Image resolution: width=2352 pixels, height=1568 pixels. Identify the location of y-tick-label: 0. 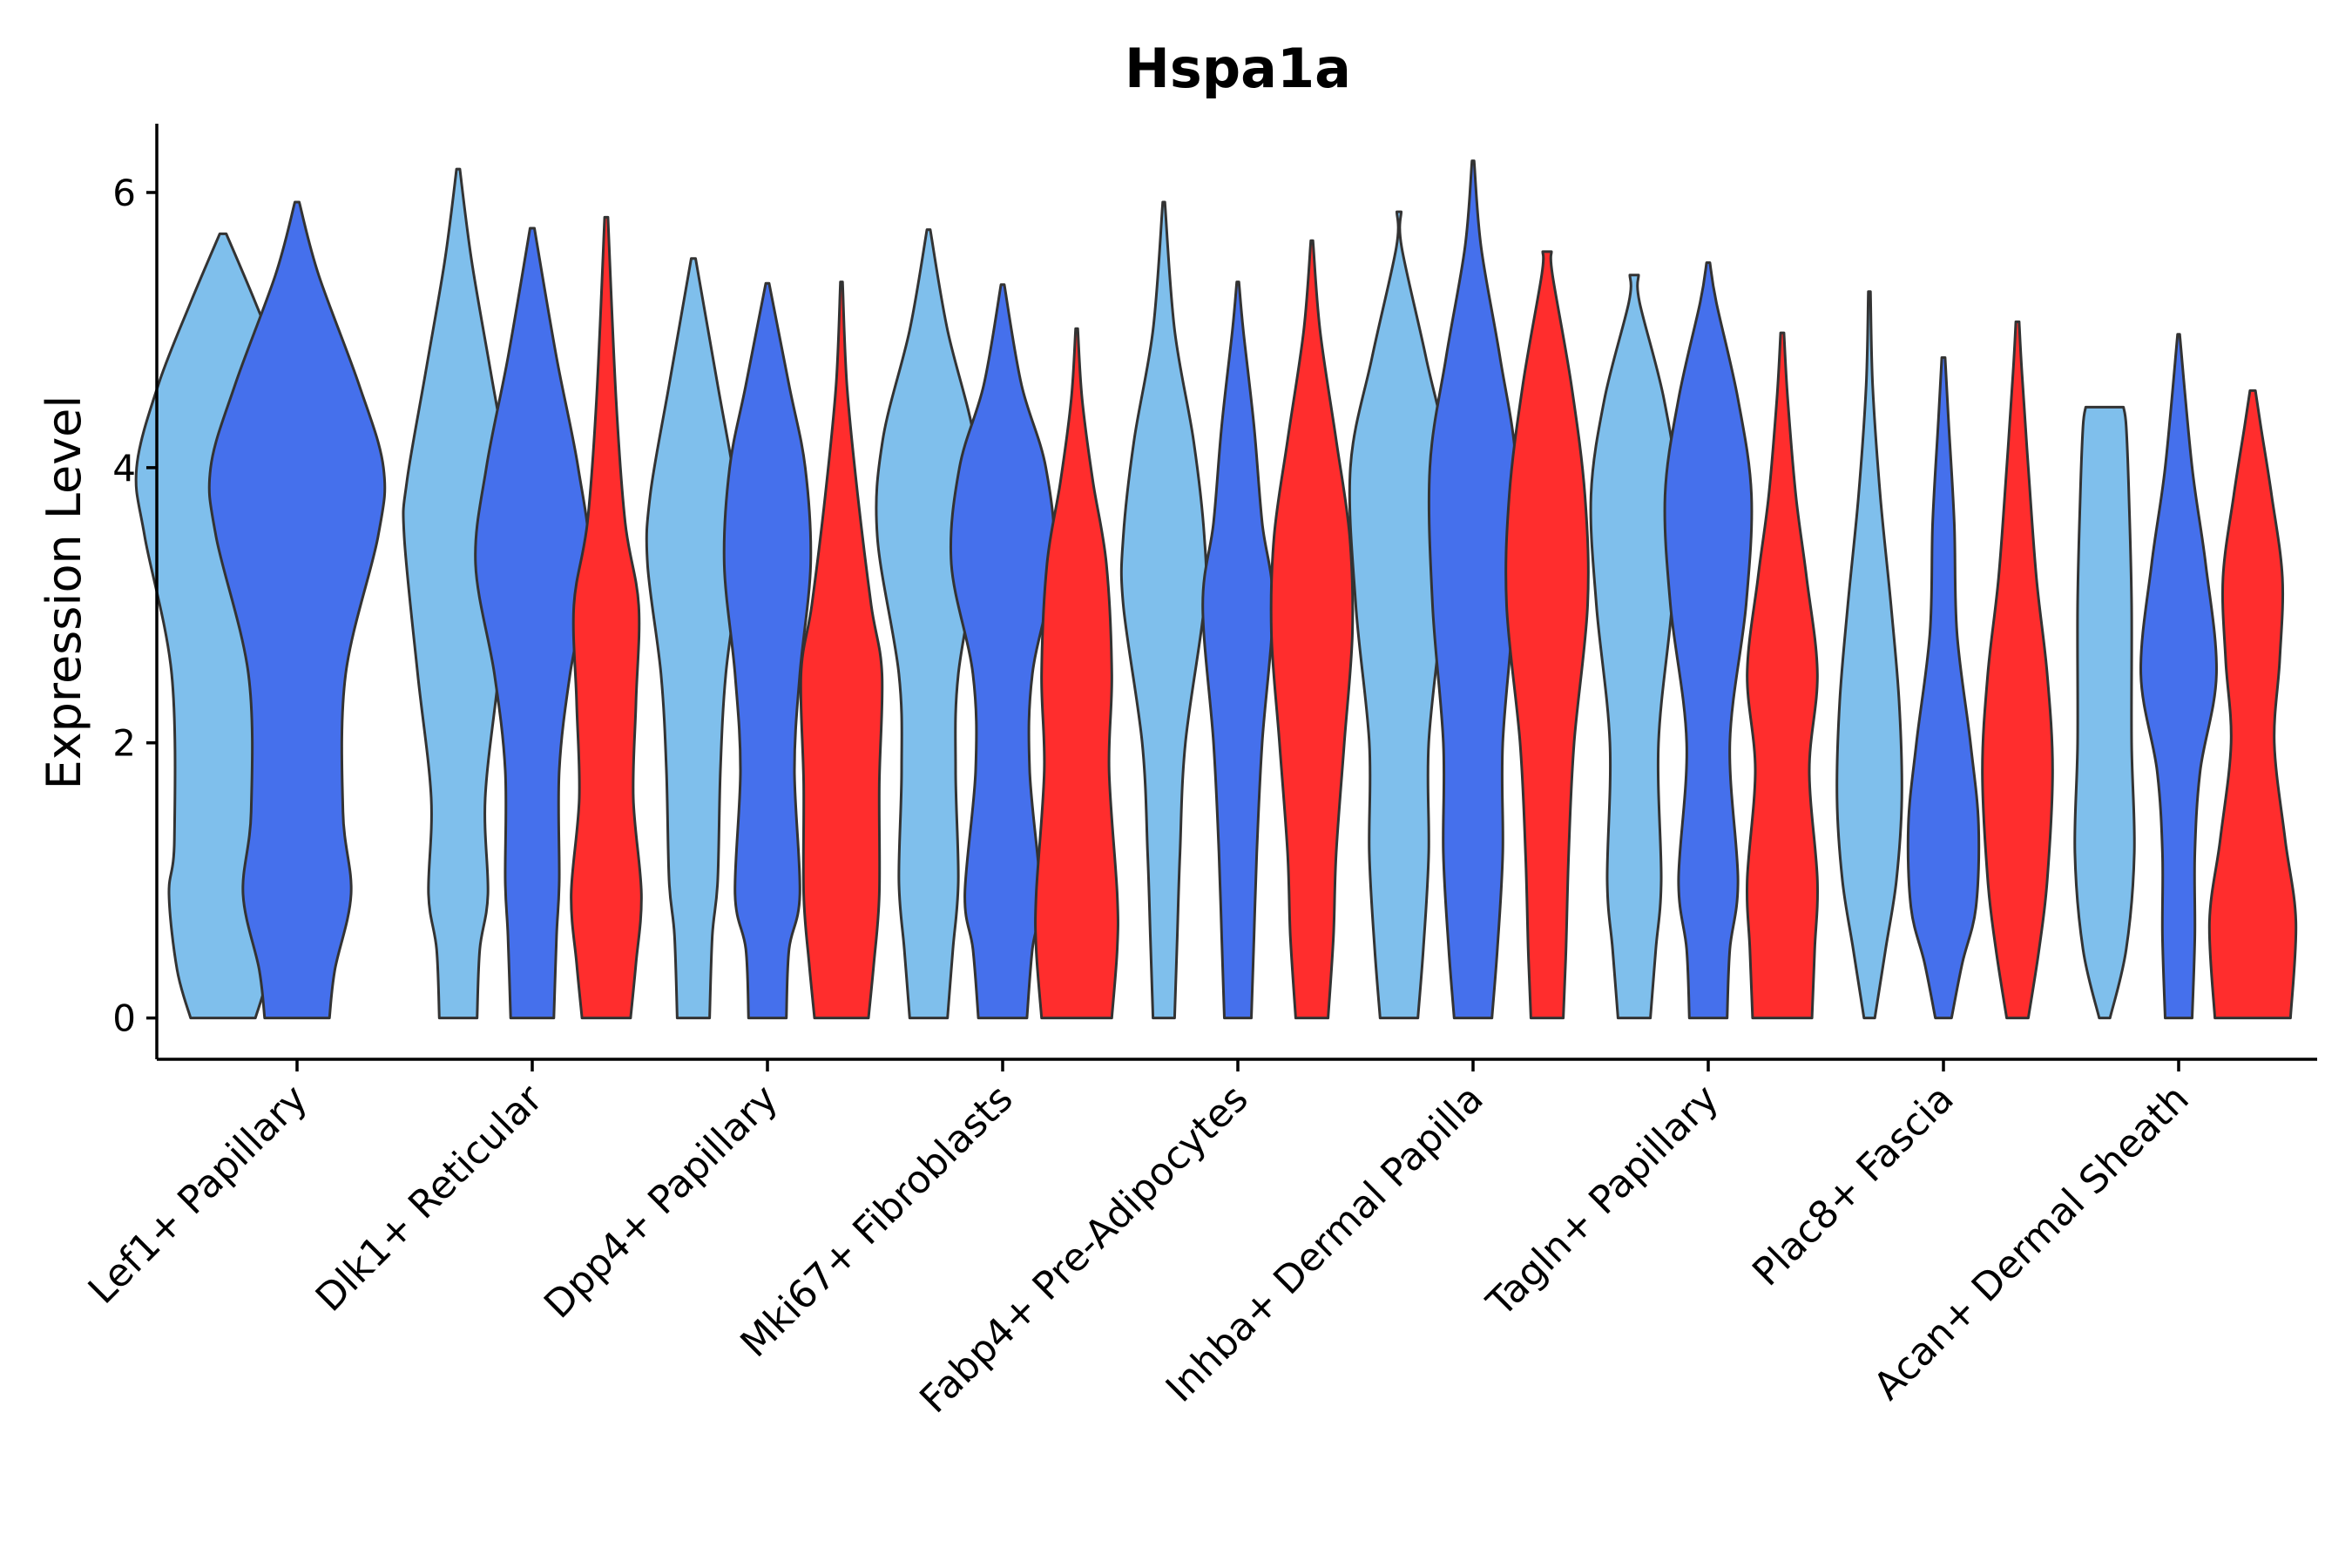
(124, 1018).